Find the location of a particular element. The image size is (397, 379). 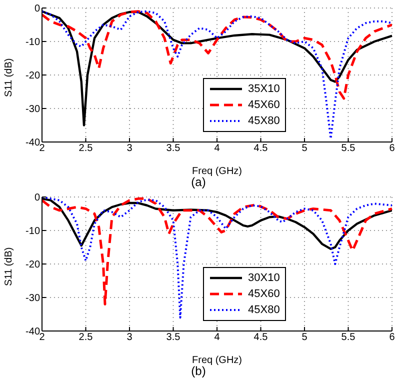

legend-label: 30X10 is located at coordinates (264, 278).